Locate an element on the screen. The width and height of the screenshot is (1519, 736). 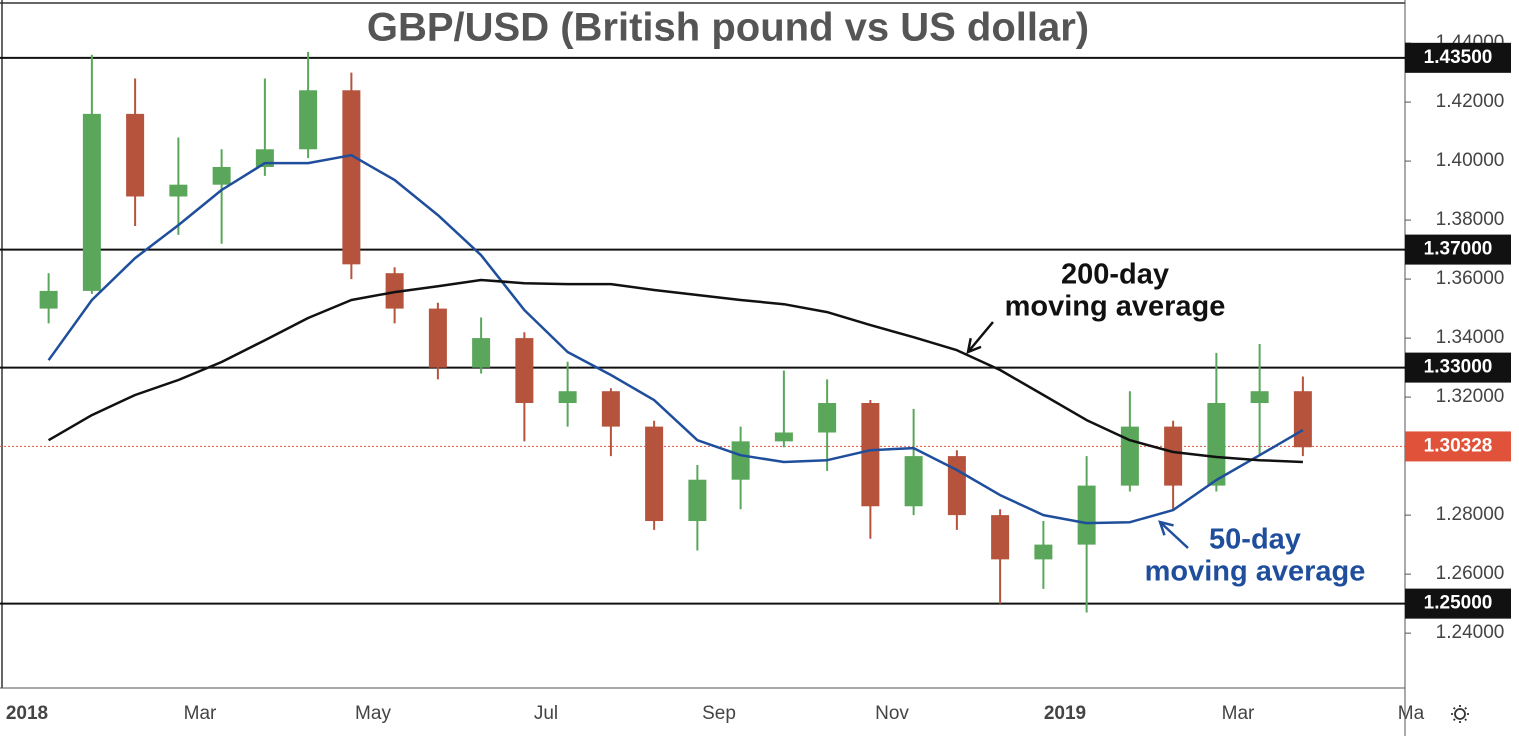
x-tick-label: Nov is located at coordinates (892, 713).